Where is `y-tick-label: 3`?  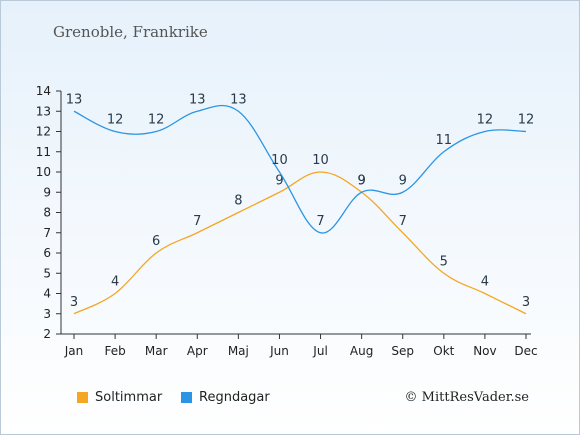 y-tick-label: 3 is located at coordinates (47, 314).